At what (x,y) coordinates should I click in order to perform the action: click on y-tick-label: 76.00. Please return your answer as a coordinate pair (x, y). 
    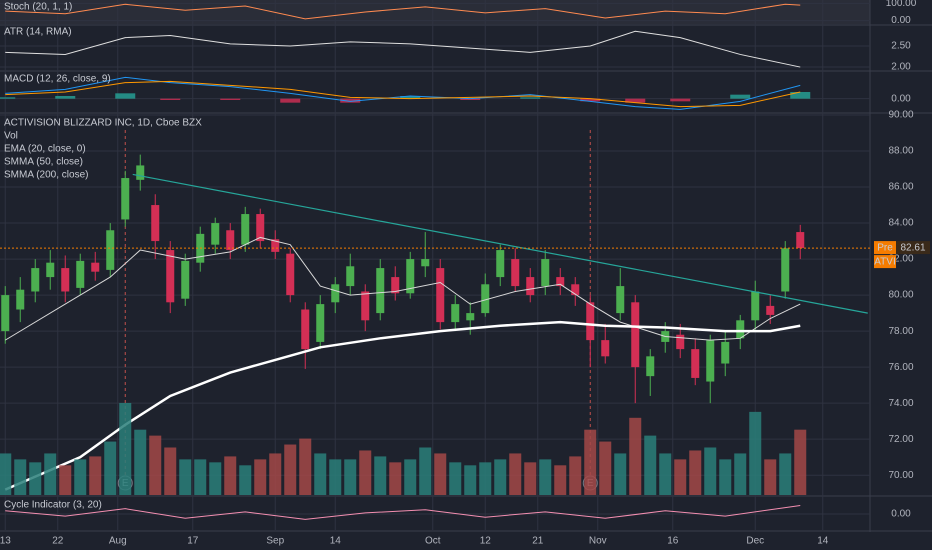
    Looking at the image, I should click on (900, 367).